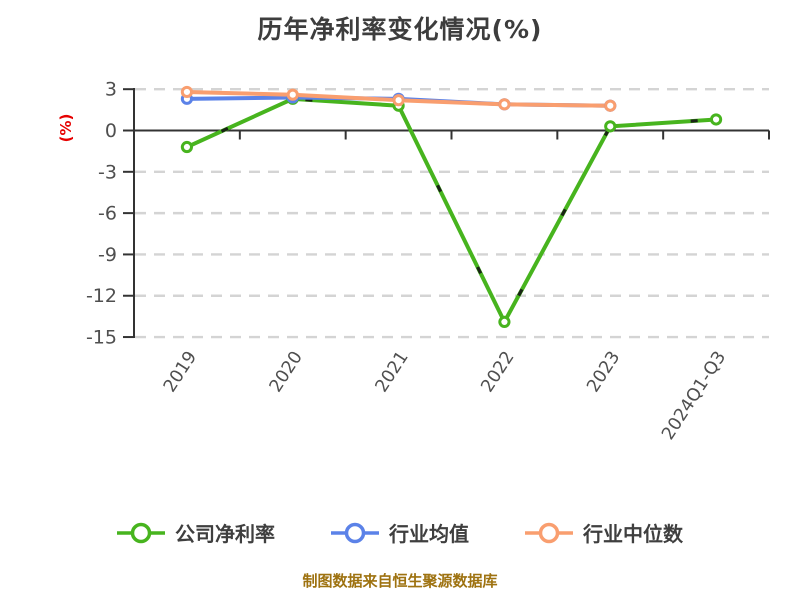 The width and height of the screenshot is (800, 600). I want to click on x-tick-label-2023: 2023, so click(603, 372).